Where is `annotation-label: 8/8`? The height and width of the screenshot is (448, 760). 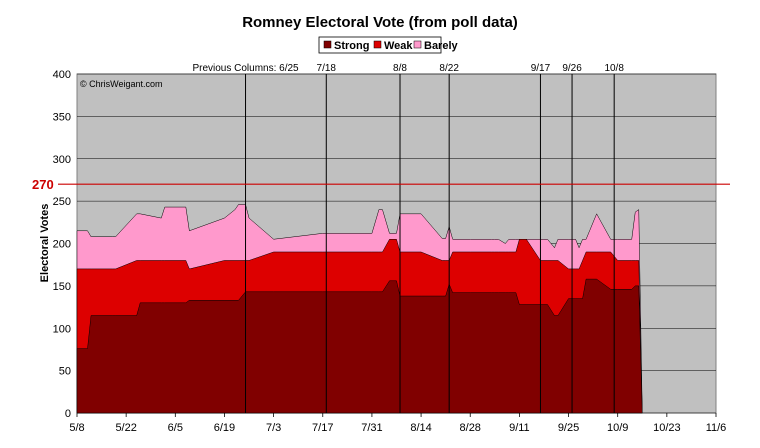
annotation-label: 8/8 is located at coordinates (400, 68).